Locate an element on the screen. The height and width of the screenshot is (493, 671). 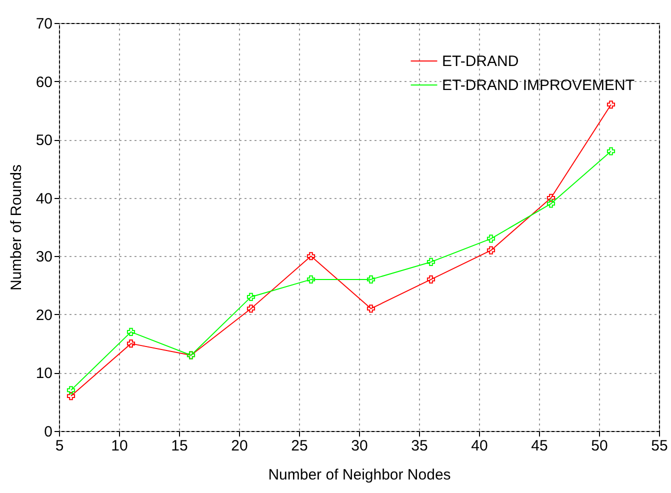
legend-label: ET-DRAND IMPROVEMENT is located at coordinates (538, 85).